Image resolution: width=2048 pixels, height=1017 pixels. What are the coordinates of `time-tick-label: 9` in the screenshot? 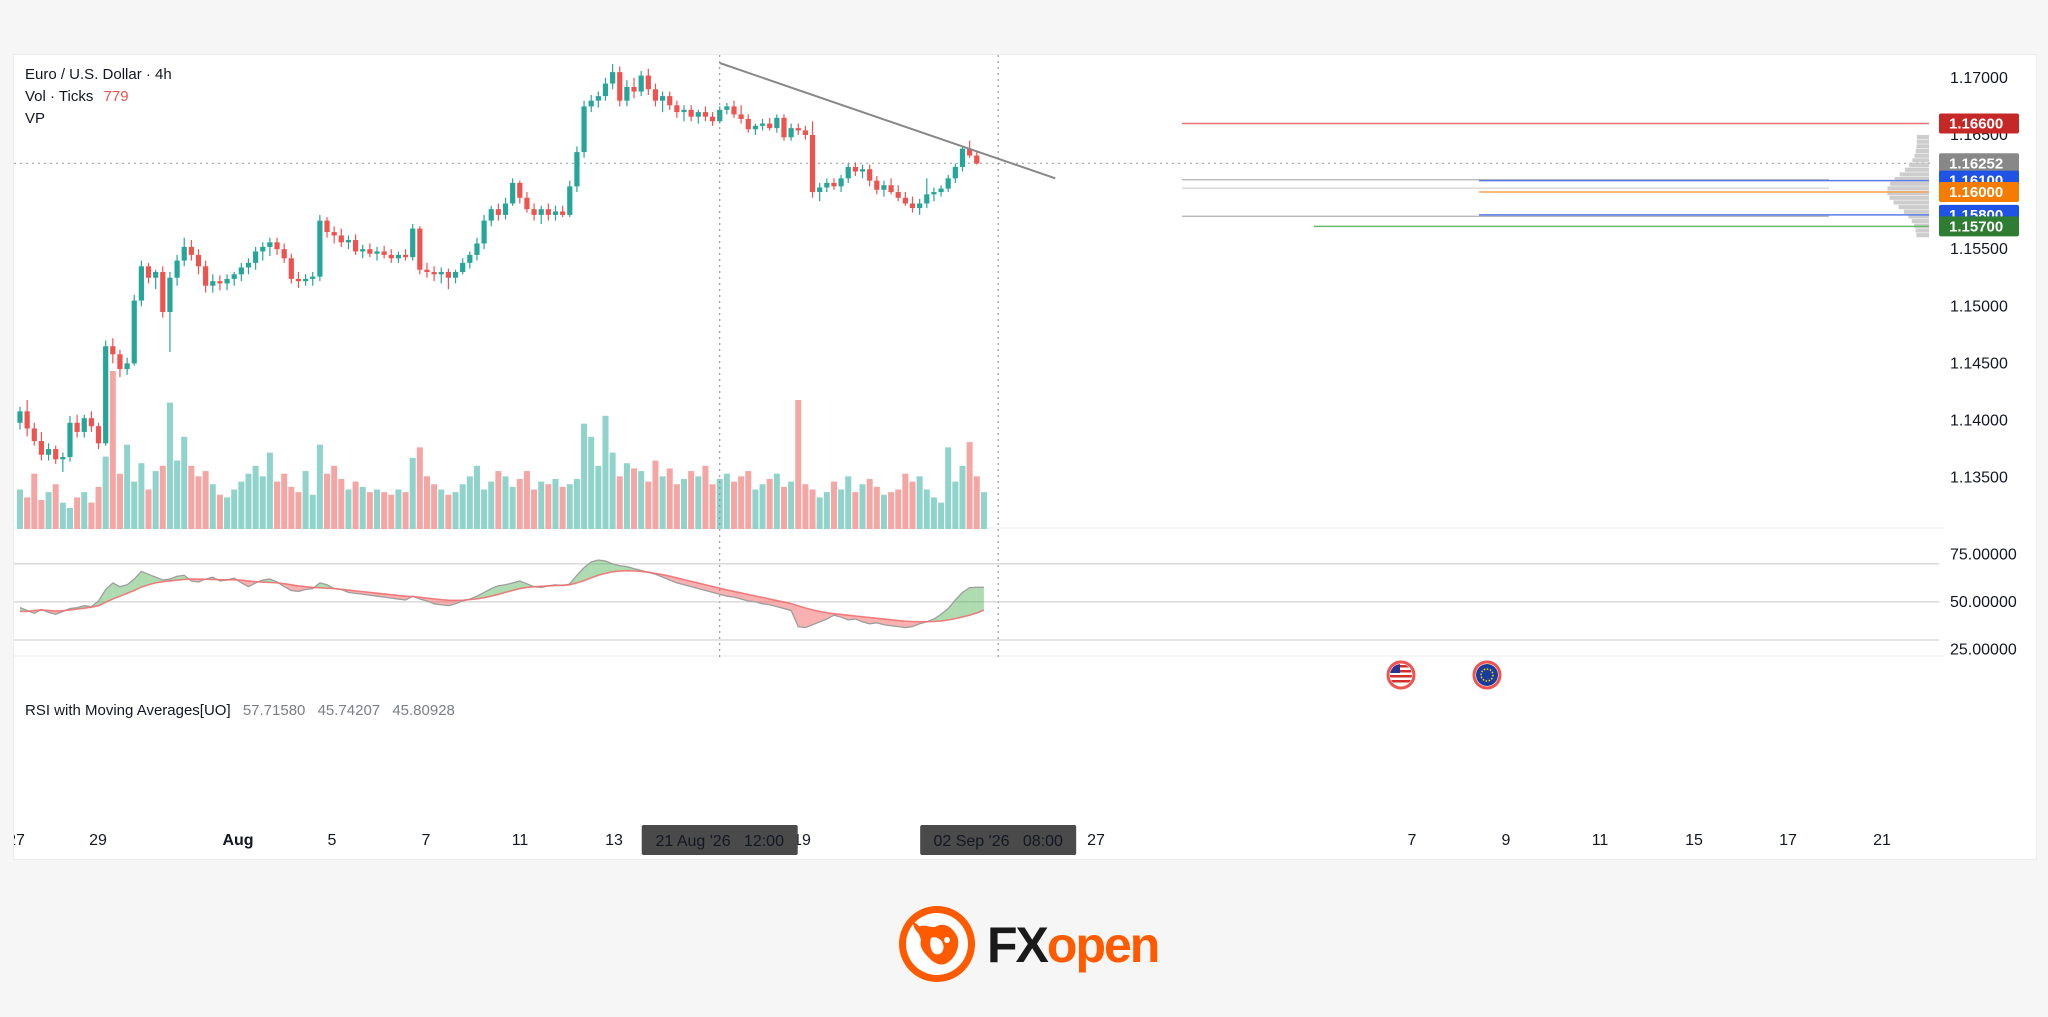 It's located at (1506, 840).